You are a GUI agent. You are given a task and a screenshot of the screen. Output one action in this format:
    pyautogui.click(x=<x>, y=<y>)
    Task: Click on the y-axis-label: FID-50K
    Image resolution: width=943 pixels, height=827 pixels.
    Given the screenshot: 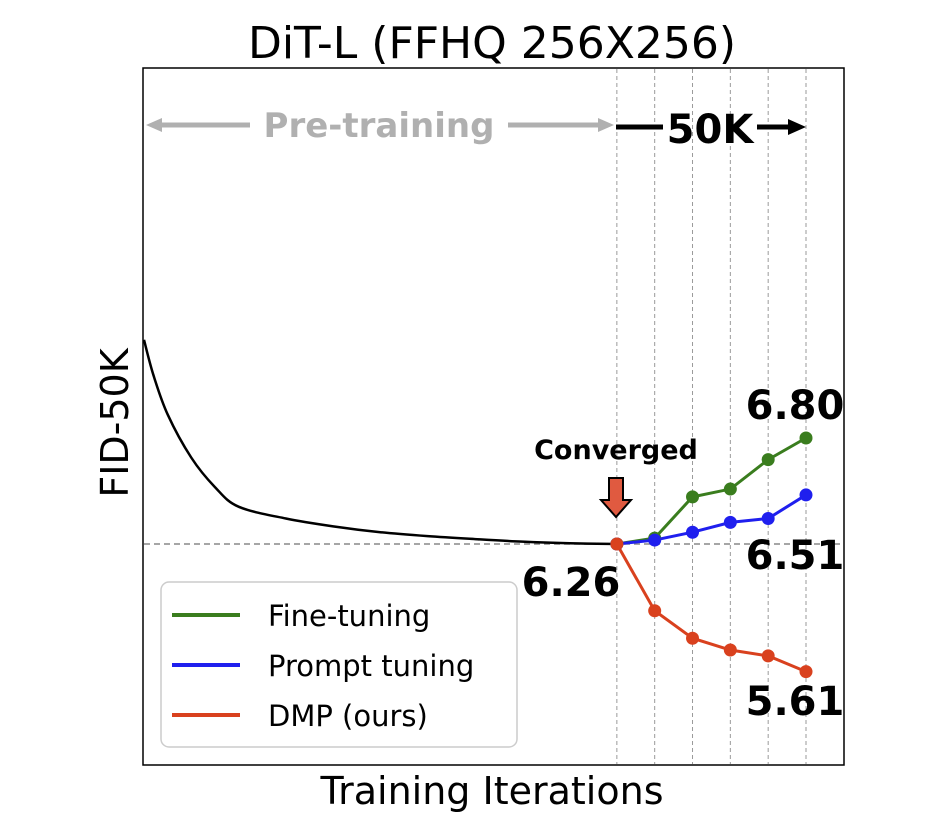 What is the action you would take?
    pyautogui.click(x=115, y=422)
    